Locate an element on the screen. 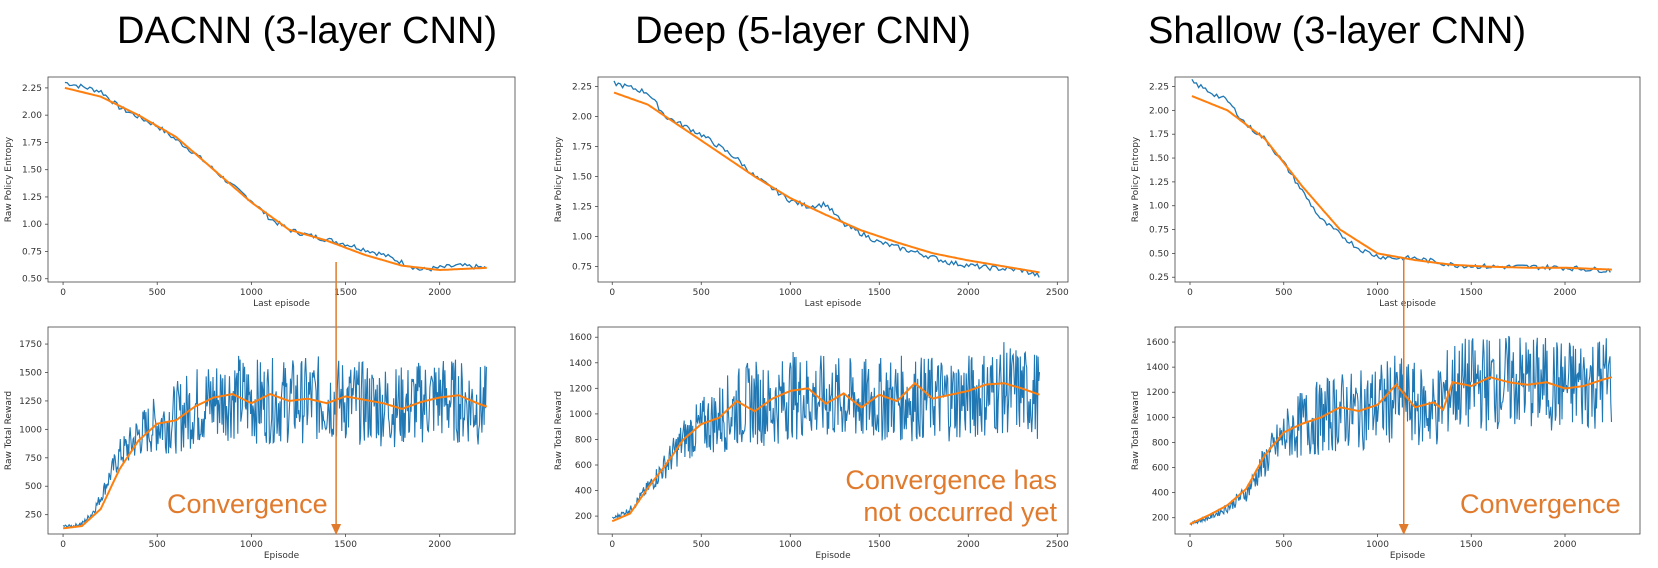 The image size is (1658, 568). column-title-dacnn: DACNN (3-layer CNN) is located at coordinates (307, 31).